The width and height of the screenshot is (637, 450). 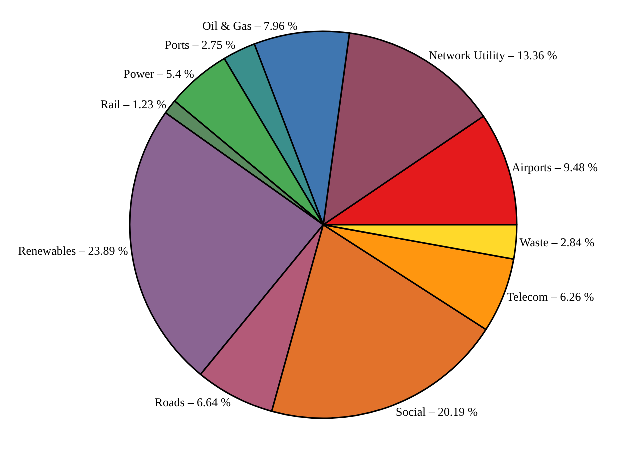 I want to click on slice-label: Rail – 1.23 %, so click(x=133, y=104).